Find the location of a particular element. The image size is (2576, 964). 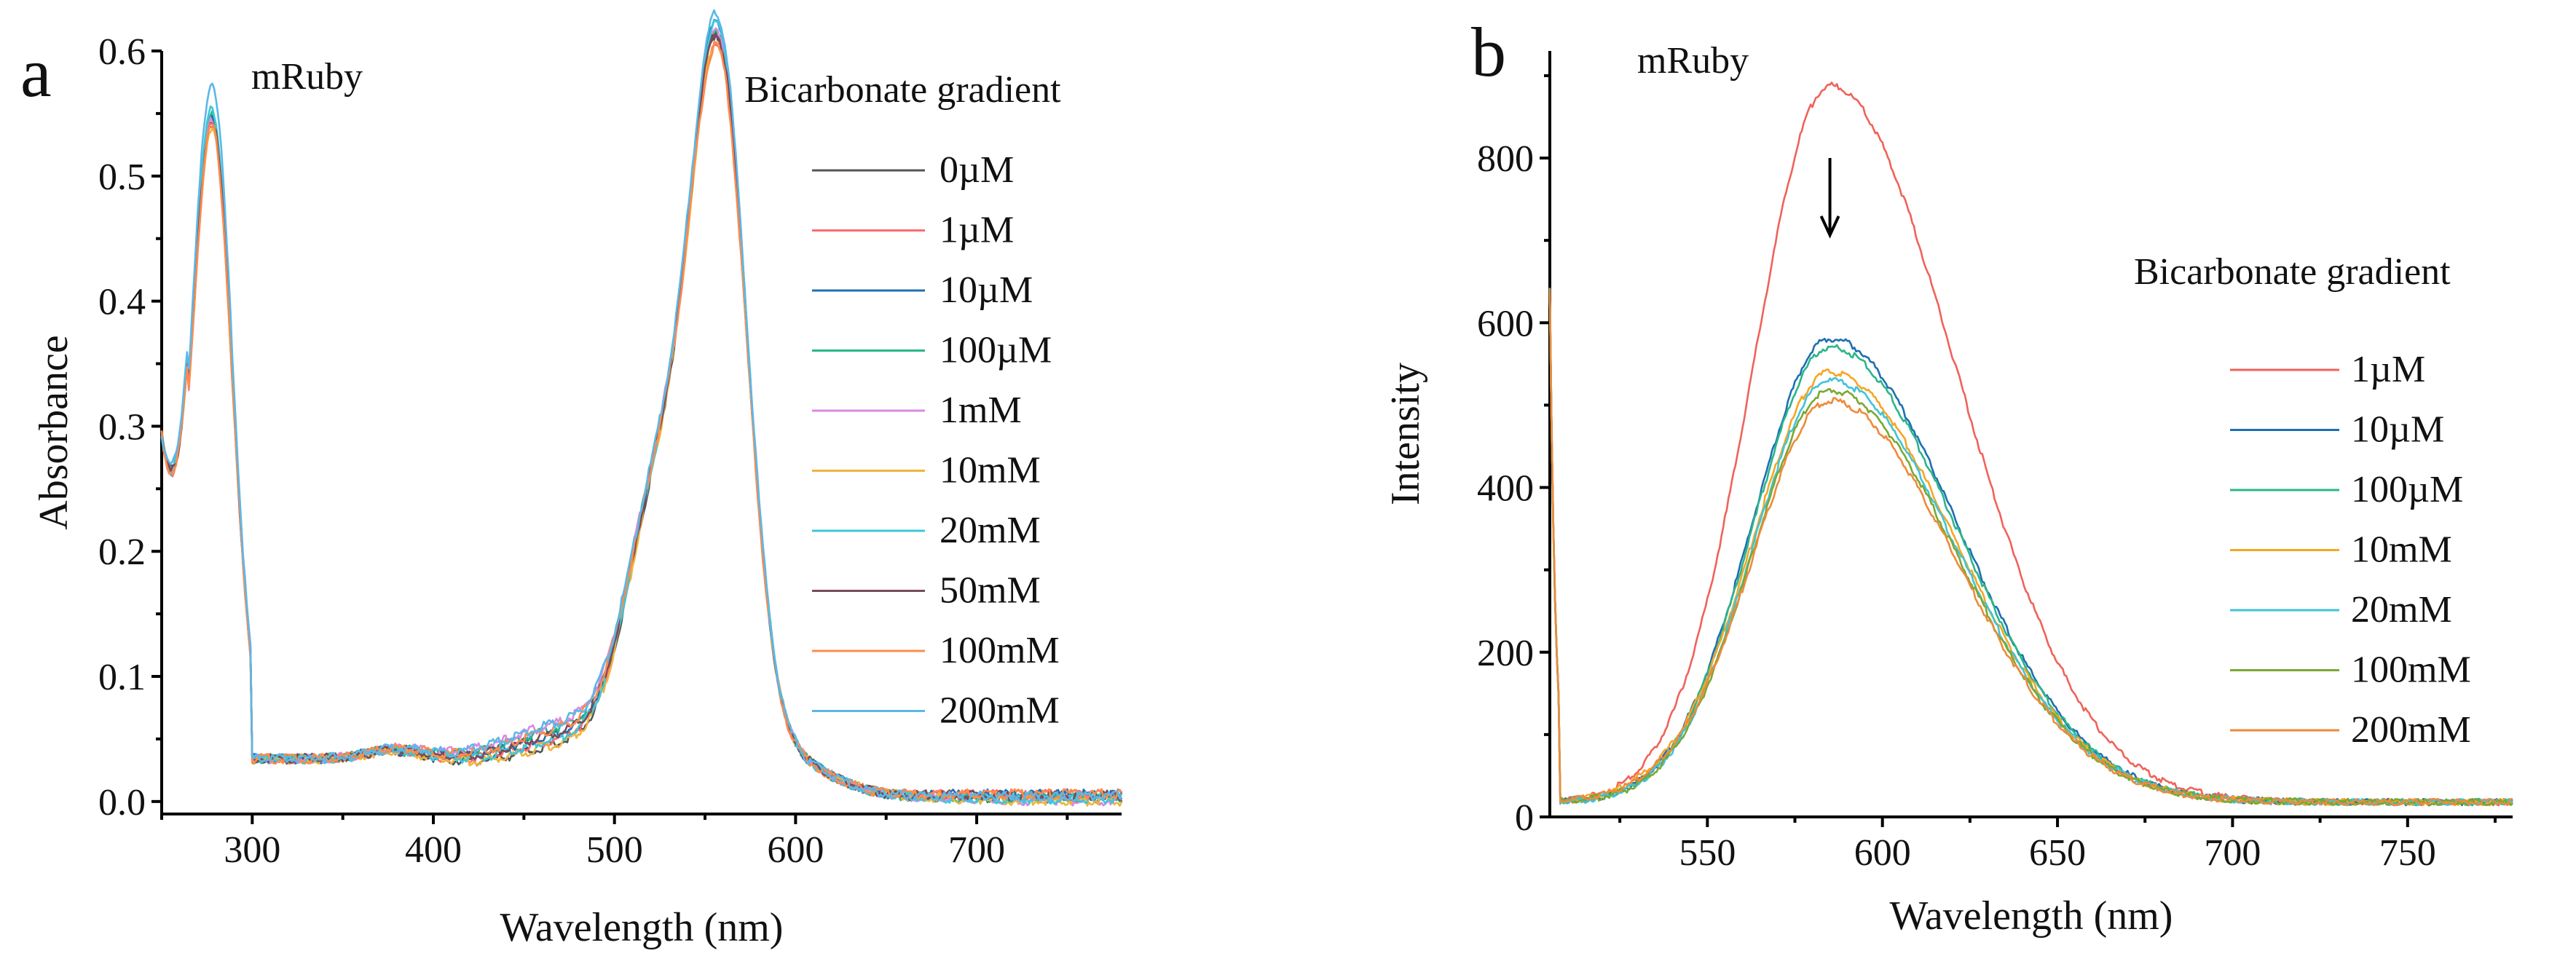

y-tick-label: 0.5 is located at coordinates (122, 177).